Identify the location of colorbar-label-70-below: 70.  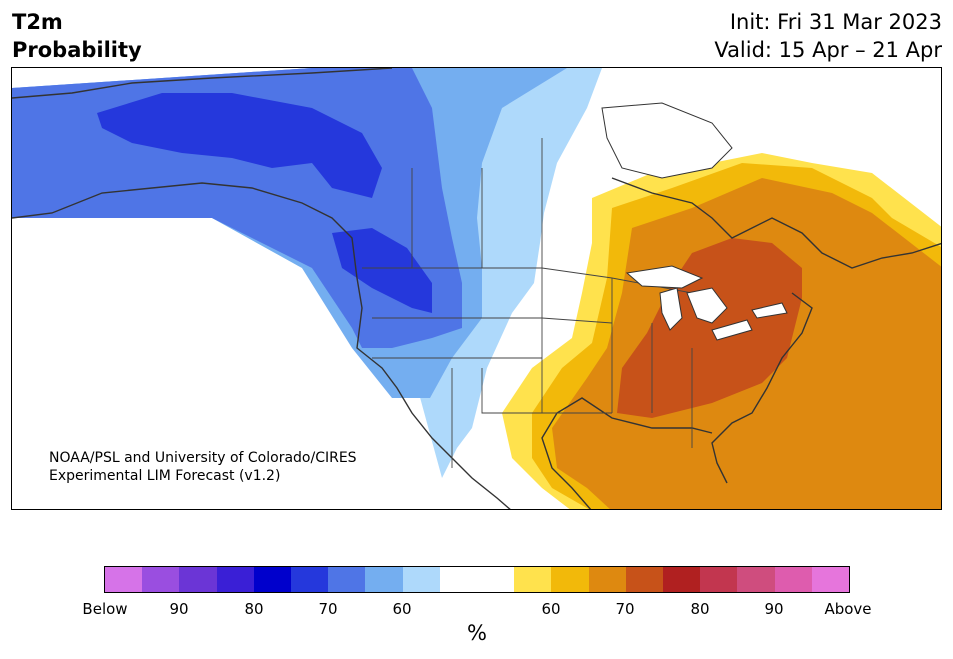
(328, 609).